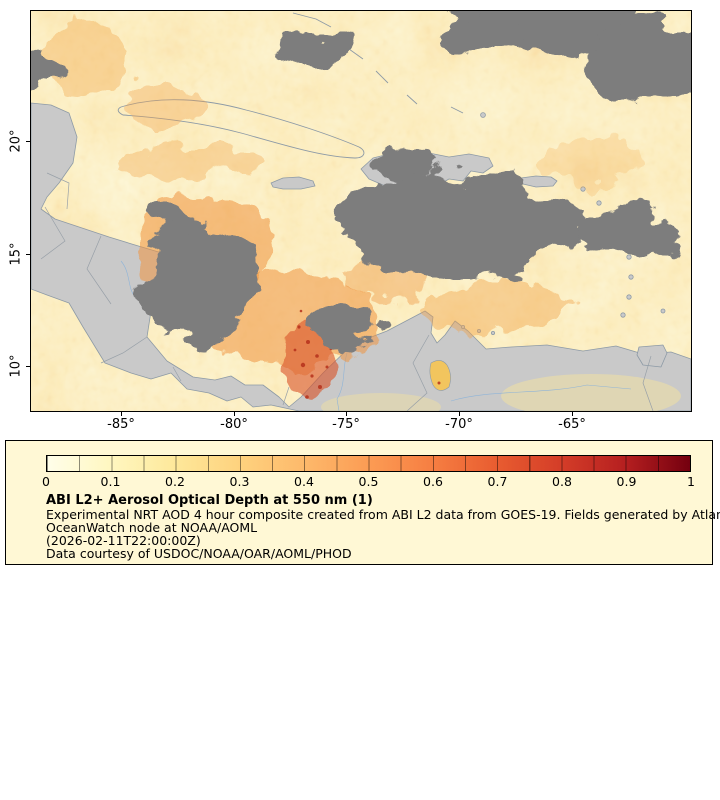 The width and height of the screenshot is (720, 800). Describe the element at coordinates (483, 115) in the screenshot. I see `turks-island` at that location.